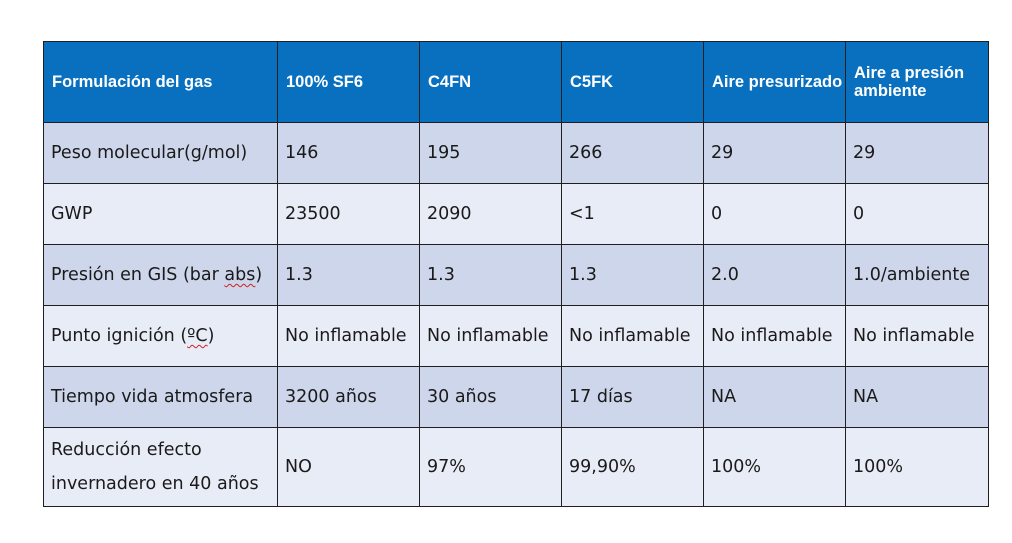  What do you see at coordinates (240, 275) in the screenshot?
I see `spellcheck-marked-word: abs` at bounding box center [240, 275].